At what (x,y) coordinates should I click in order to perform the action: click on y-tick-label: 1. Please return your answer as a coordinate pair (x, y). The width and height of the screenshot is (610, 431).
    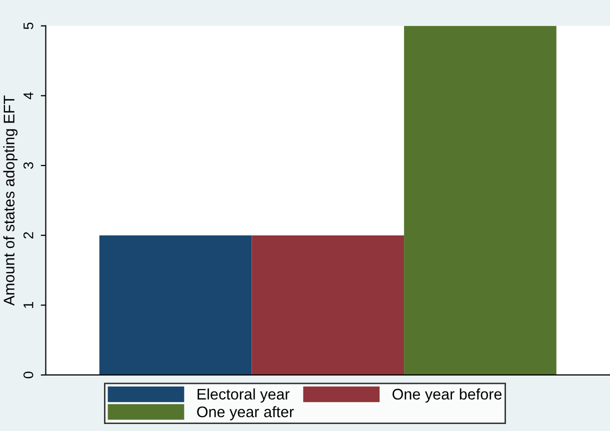
    Looking at the image, I should click on (29, 305).